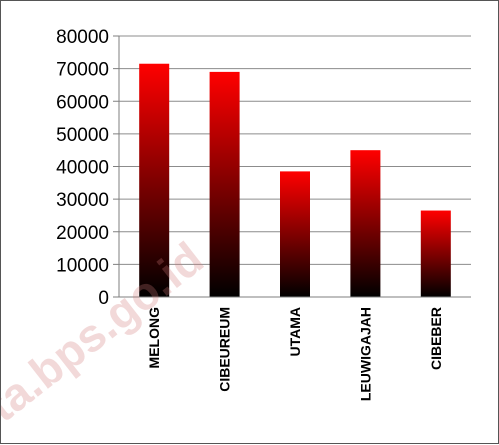 The width and height of the screenshot is (499, 445). Describe the element at coordinates (82, 37) in the screenshot. I see `y-tick-label: 80000` at that location.